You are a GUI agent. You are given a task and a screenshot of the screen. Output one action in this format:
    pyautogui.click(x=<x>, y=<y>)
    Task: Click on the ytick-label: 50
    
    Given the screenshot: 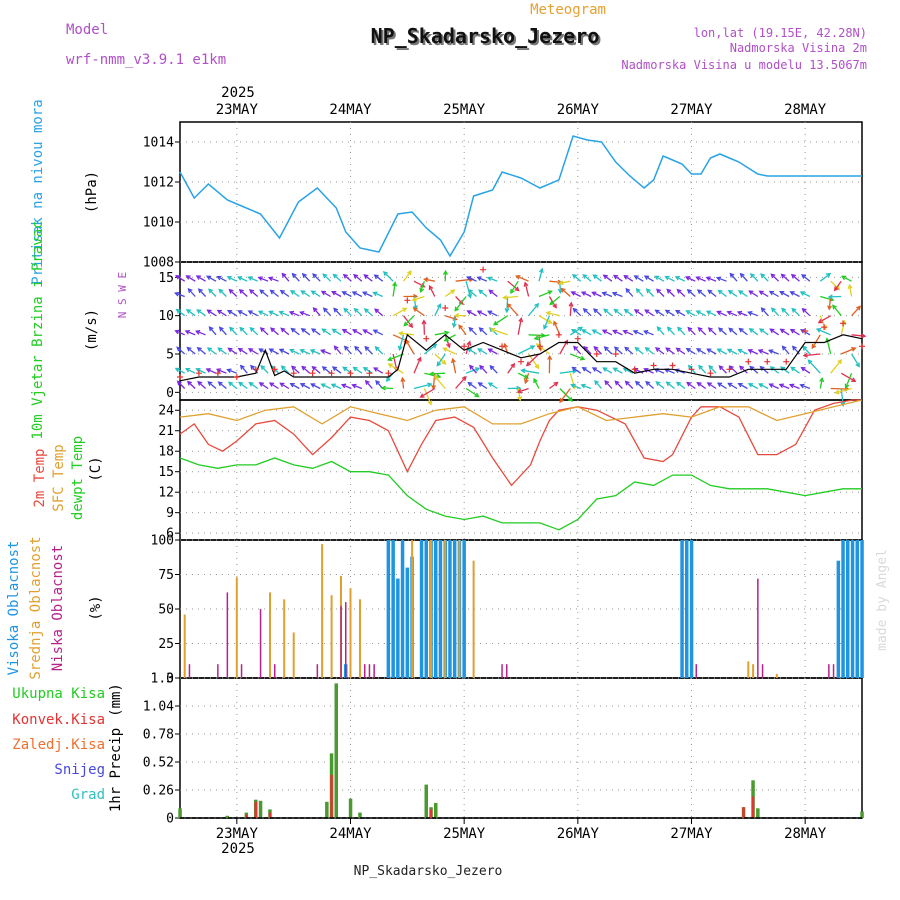 What is the action you would take?
    pyautogui.click(x=166, y=610)
    